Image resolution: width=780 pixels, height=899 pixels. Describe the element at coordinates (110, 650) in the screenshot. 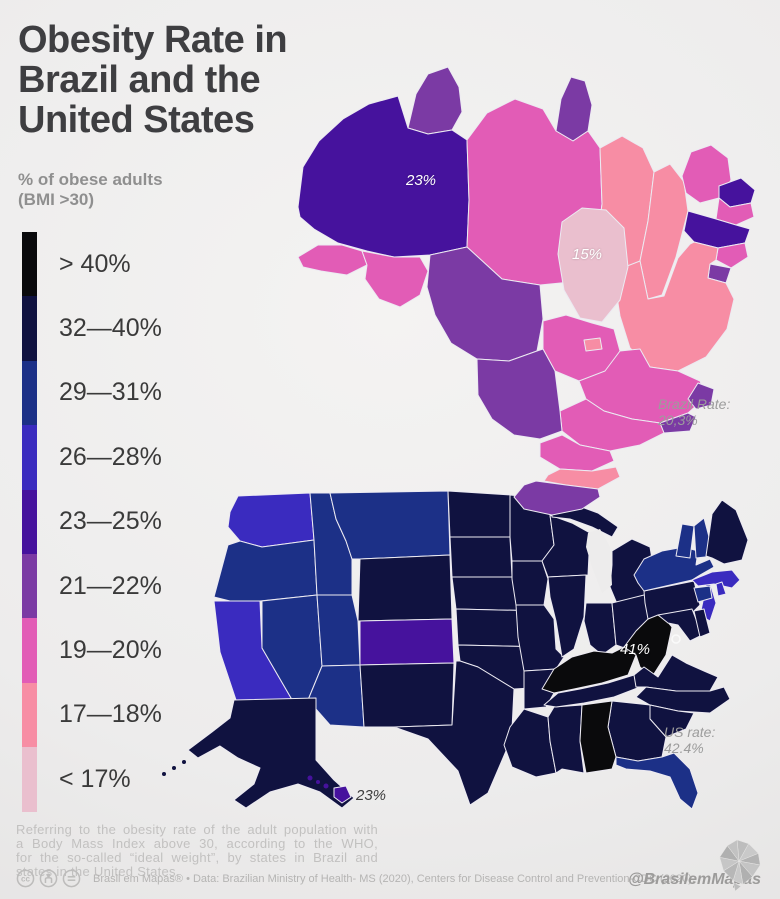

I see `legend-label: 19—20%` at that location.